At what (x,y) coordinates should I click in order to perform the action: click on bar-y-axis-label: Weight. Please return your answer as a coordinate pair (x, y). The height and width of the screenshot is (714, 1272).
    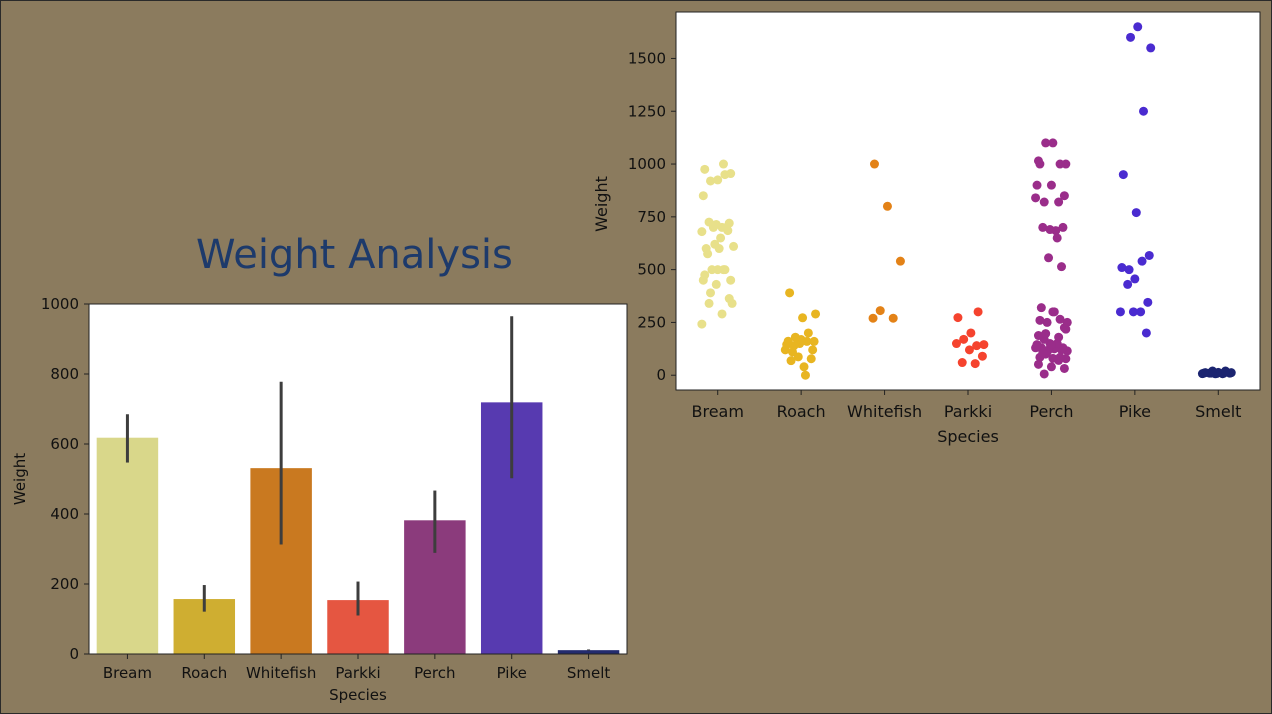
    Looking at the image, I should click on (20, 479).